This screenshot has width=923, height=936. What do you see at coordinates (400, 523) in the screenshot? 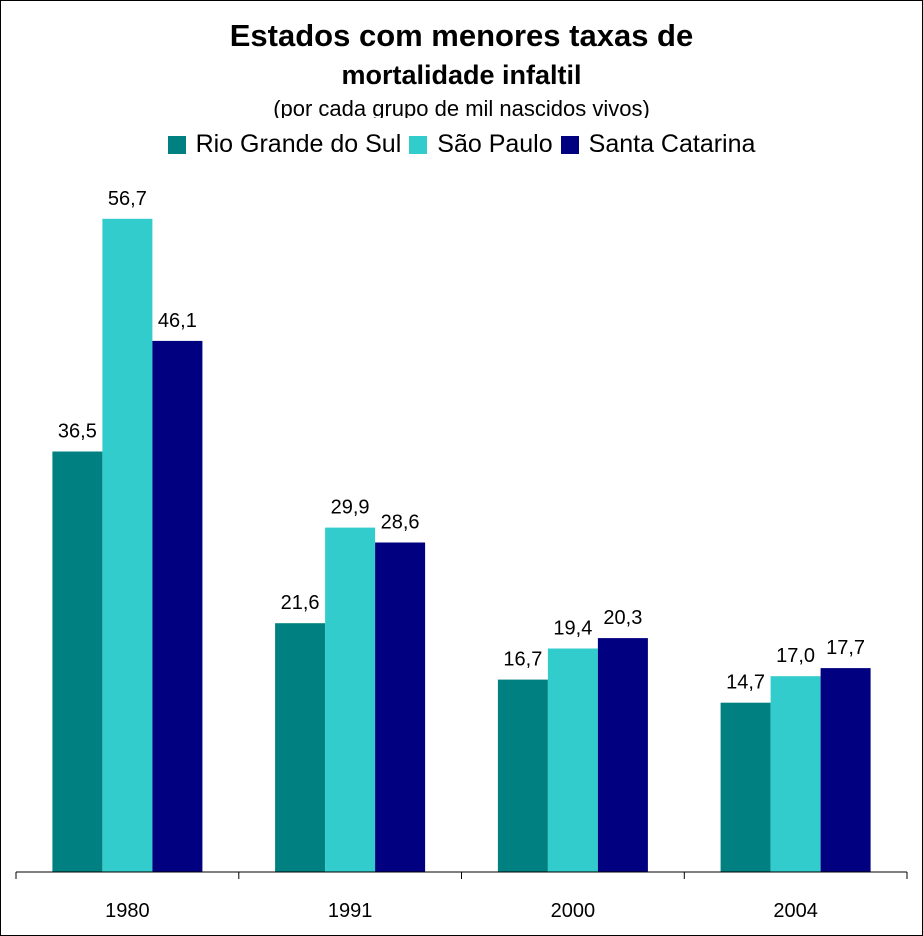
I see `data-label-1991-3: 28,6` at bounding box center [400, 523].